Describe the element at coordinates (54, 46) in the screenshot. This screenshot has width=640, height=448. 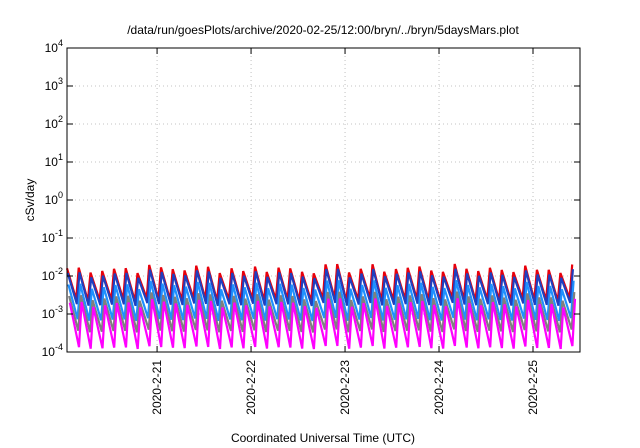
I see `y-tick-label: 10⁴` at that location.